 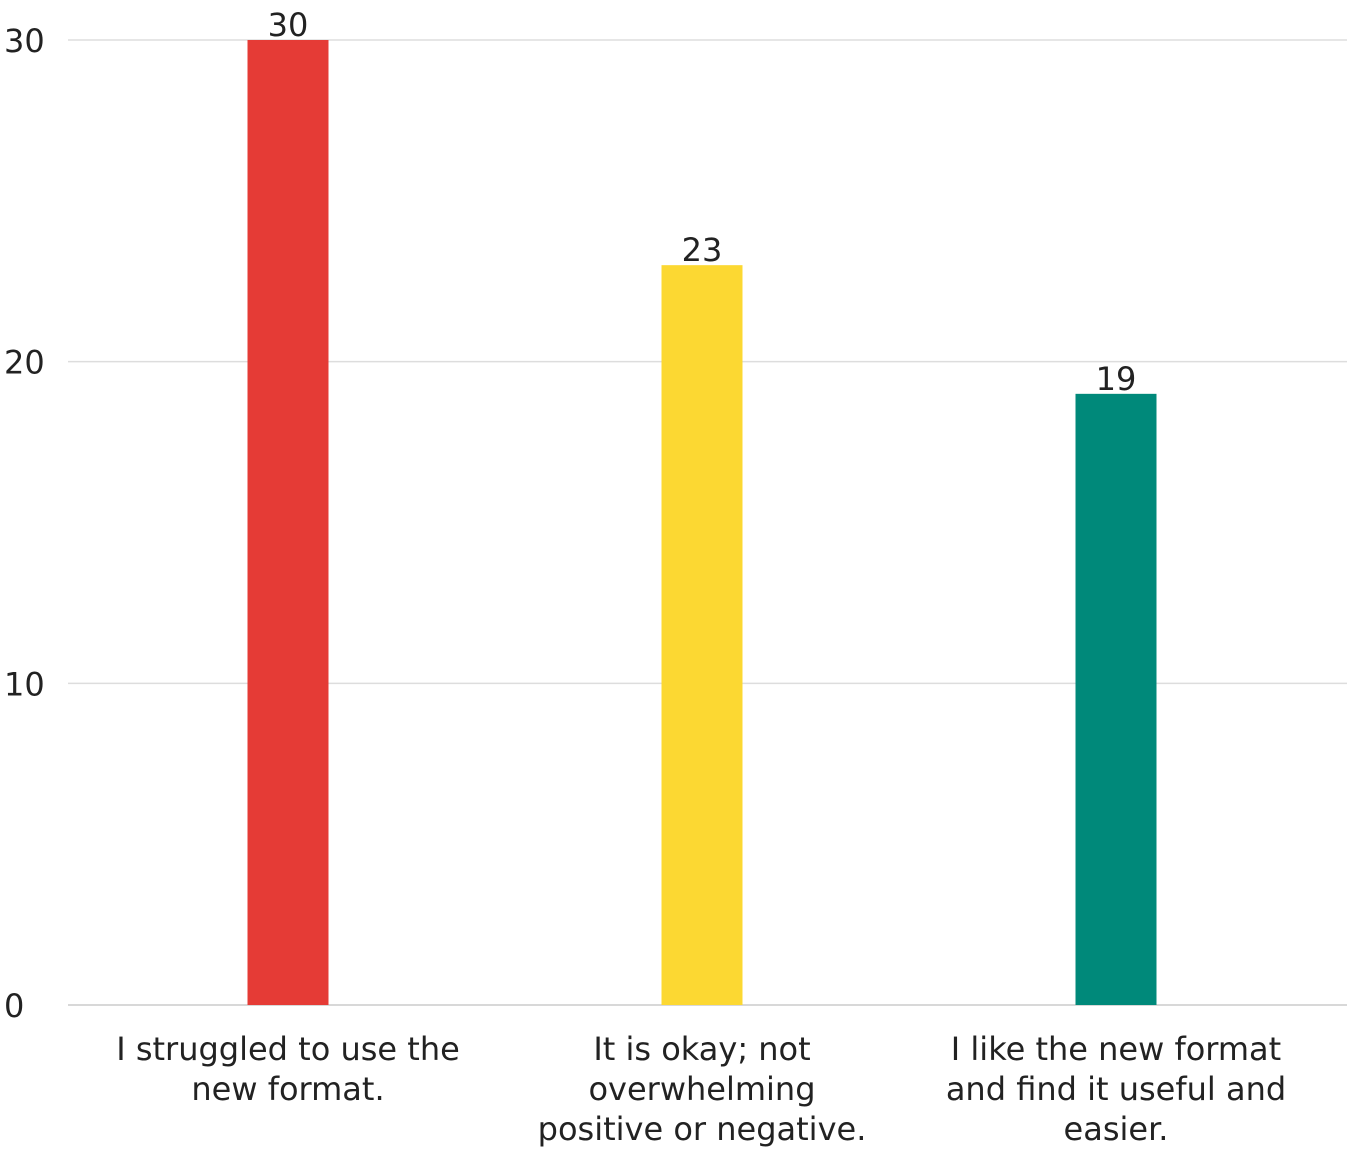 I want to click on x-tick-label-line: easier., so click(x=1116, y=1129).